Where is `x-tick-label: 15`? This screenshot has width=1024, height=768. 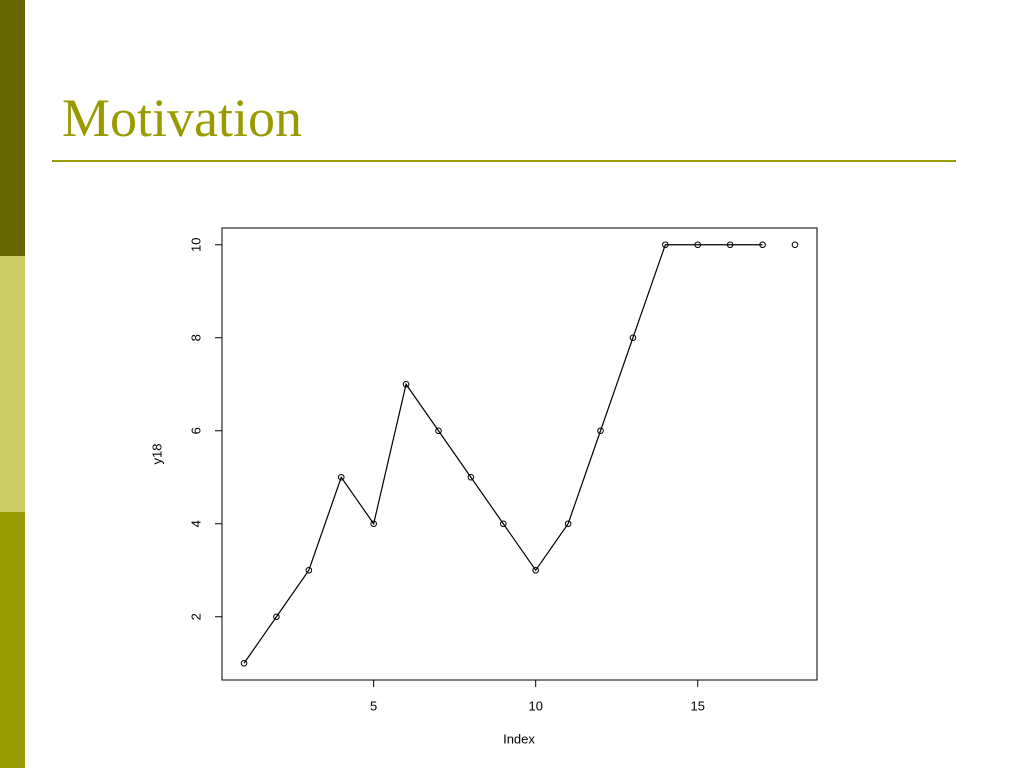 x-tick-label: 15 is located at coordinates (698, 705).